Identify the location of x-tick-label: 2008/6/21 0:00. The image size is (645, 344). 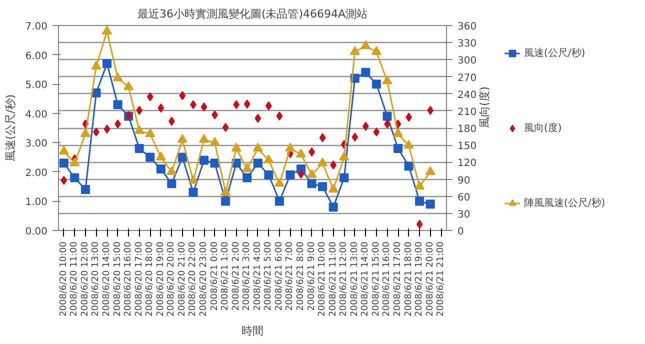
(215, 276).